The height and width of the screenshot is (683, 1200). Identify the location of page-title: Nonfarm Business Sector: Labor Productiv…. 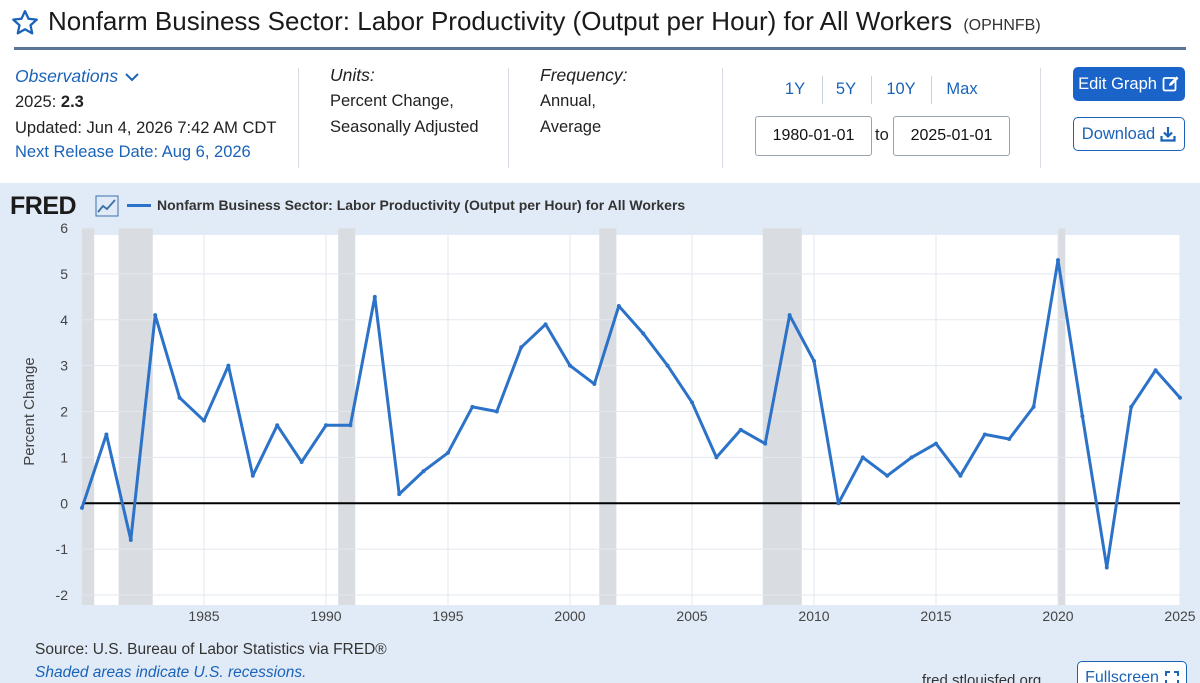
(544, 21).